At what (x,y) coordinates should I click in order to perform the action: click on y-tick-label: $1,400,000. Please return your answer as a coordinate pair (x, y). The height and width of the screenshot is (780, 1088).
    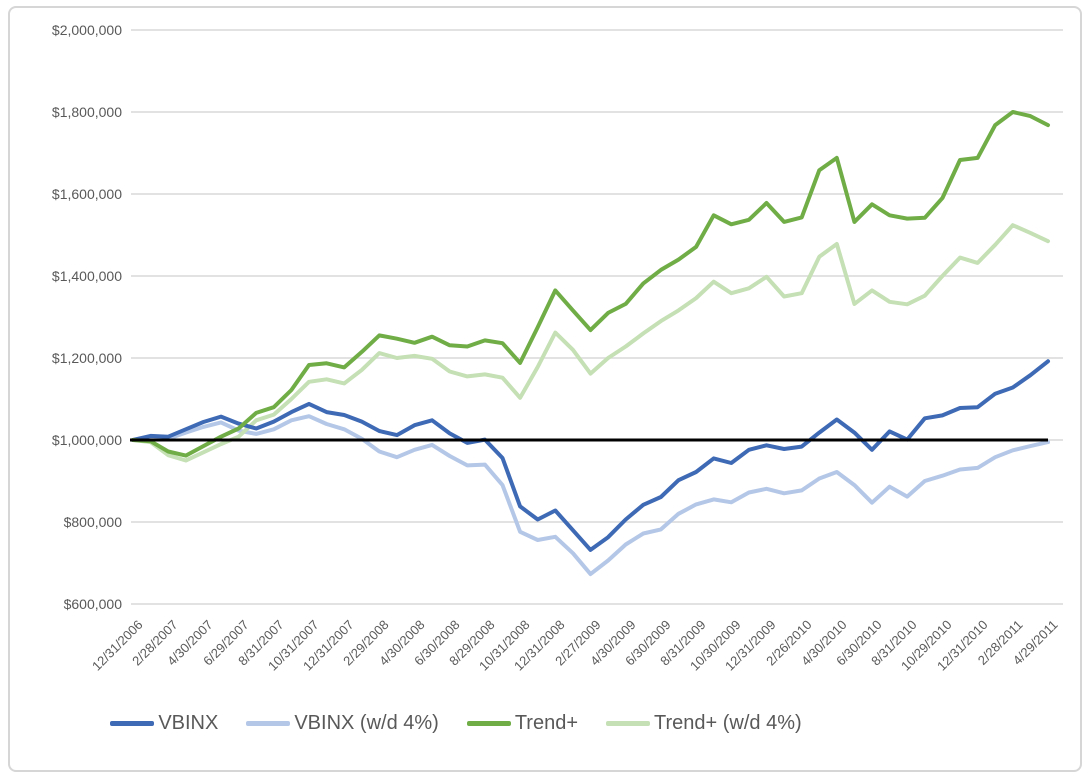
    Looking at the image, I should click on (86, 276).